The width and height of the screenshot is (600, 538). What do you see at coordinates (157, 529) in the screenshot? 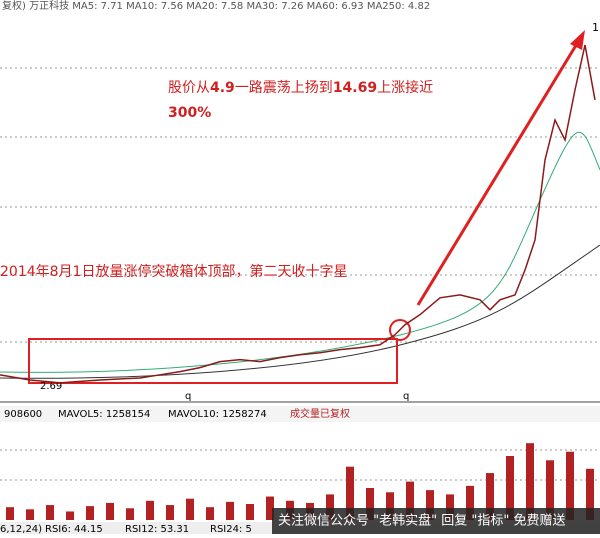
I see `indicator: RSI12: 53.31` at bounding box center [157, 529].